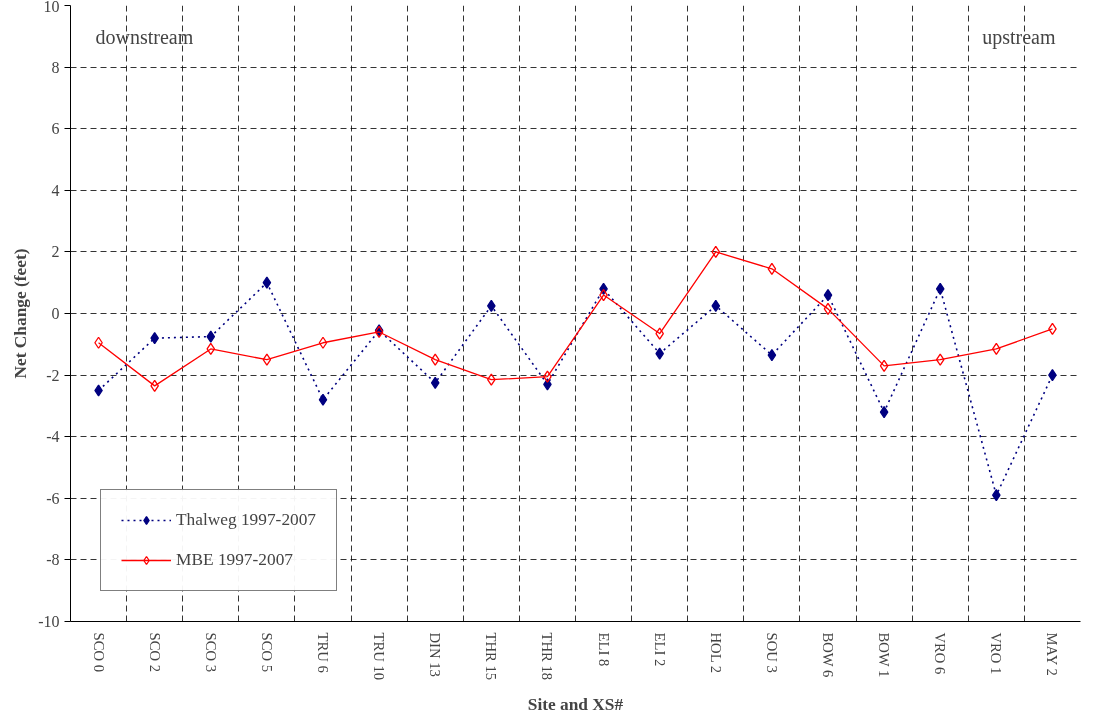 This screenshot has height=717, width=1095. What do you see at coordinates (940, 653) in the screenshot?
I see `x-tick-label: VRO 6` at bounding box center [940, 653].